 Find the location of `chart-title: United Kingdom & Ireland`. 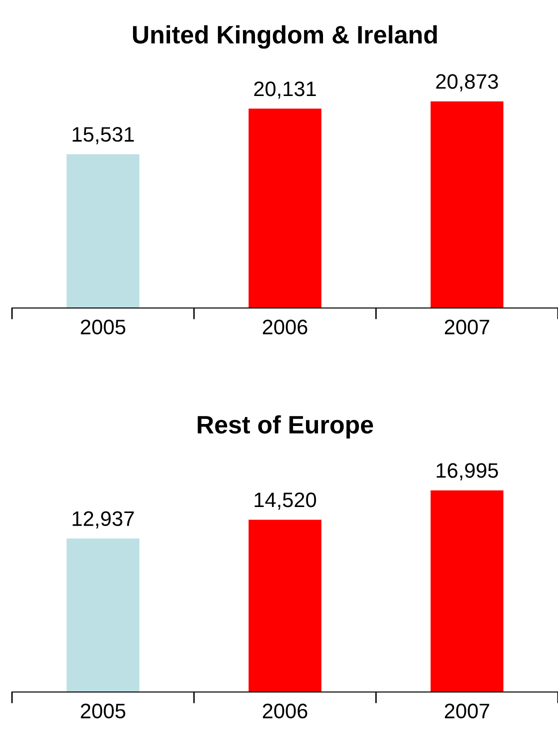

chart-title: United Kingdom & Ireland is located at coordinates (285, 37).